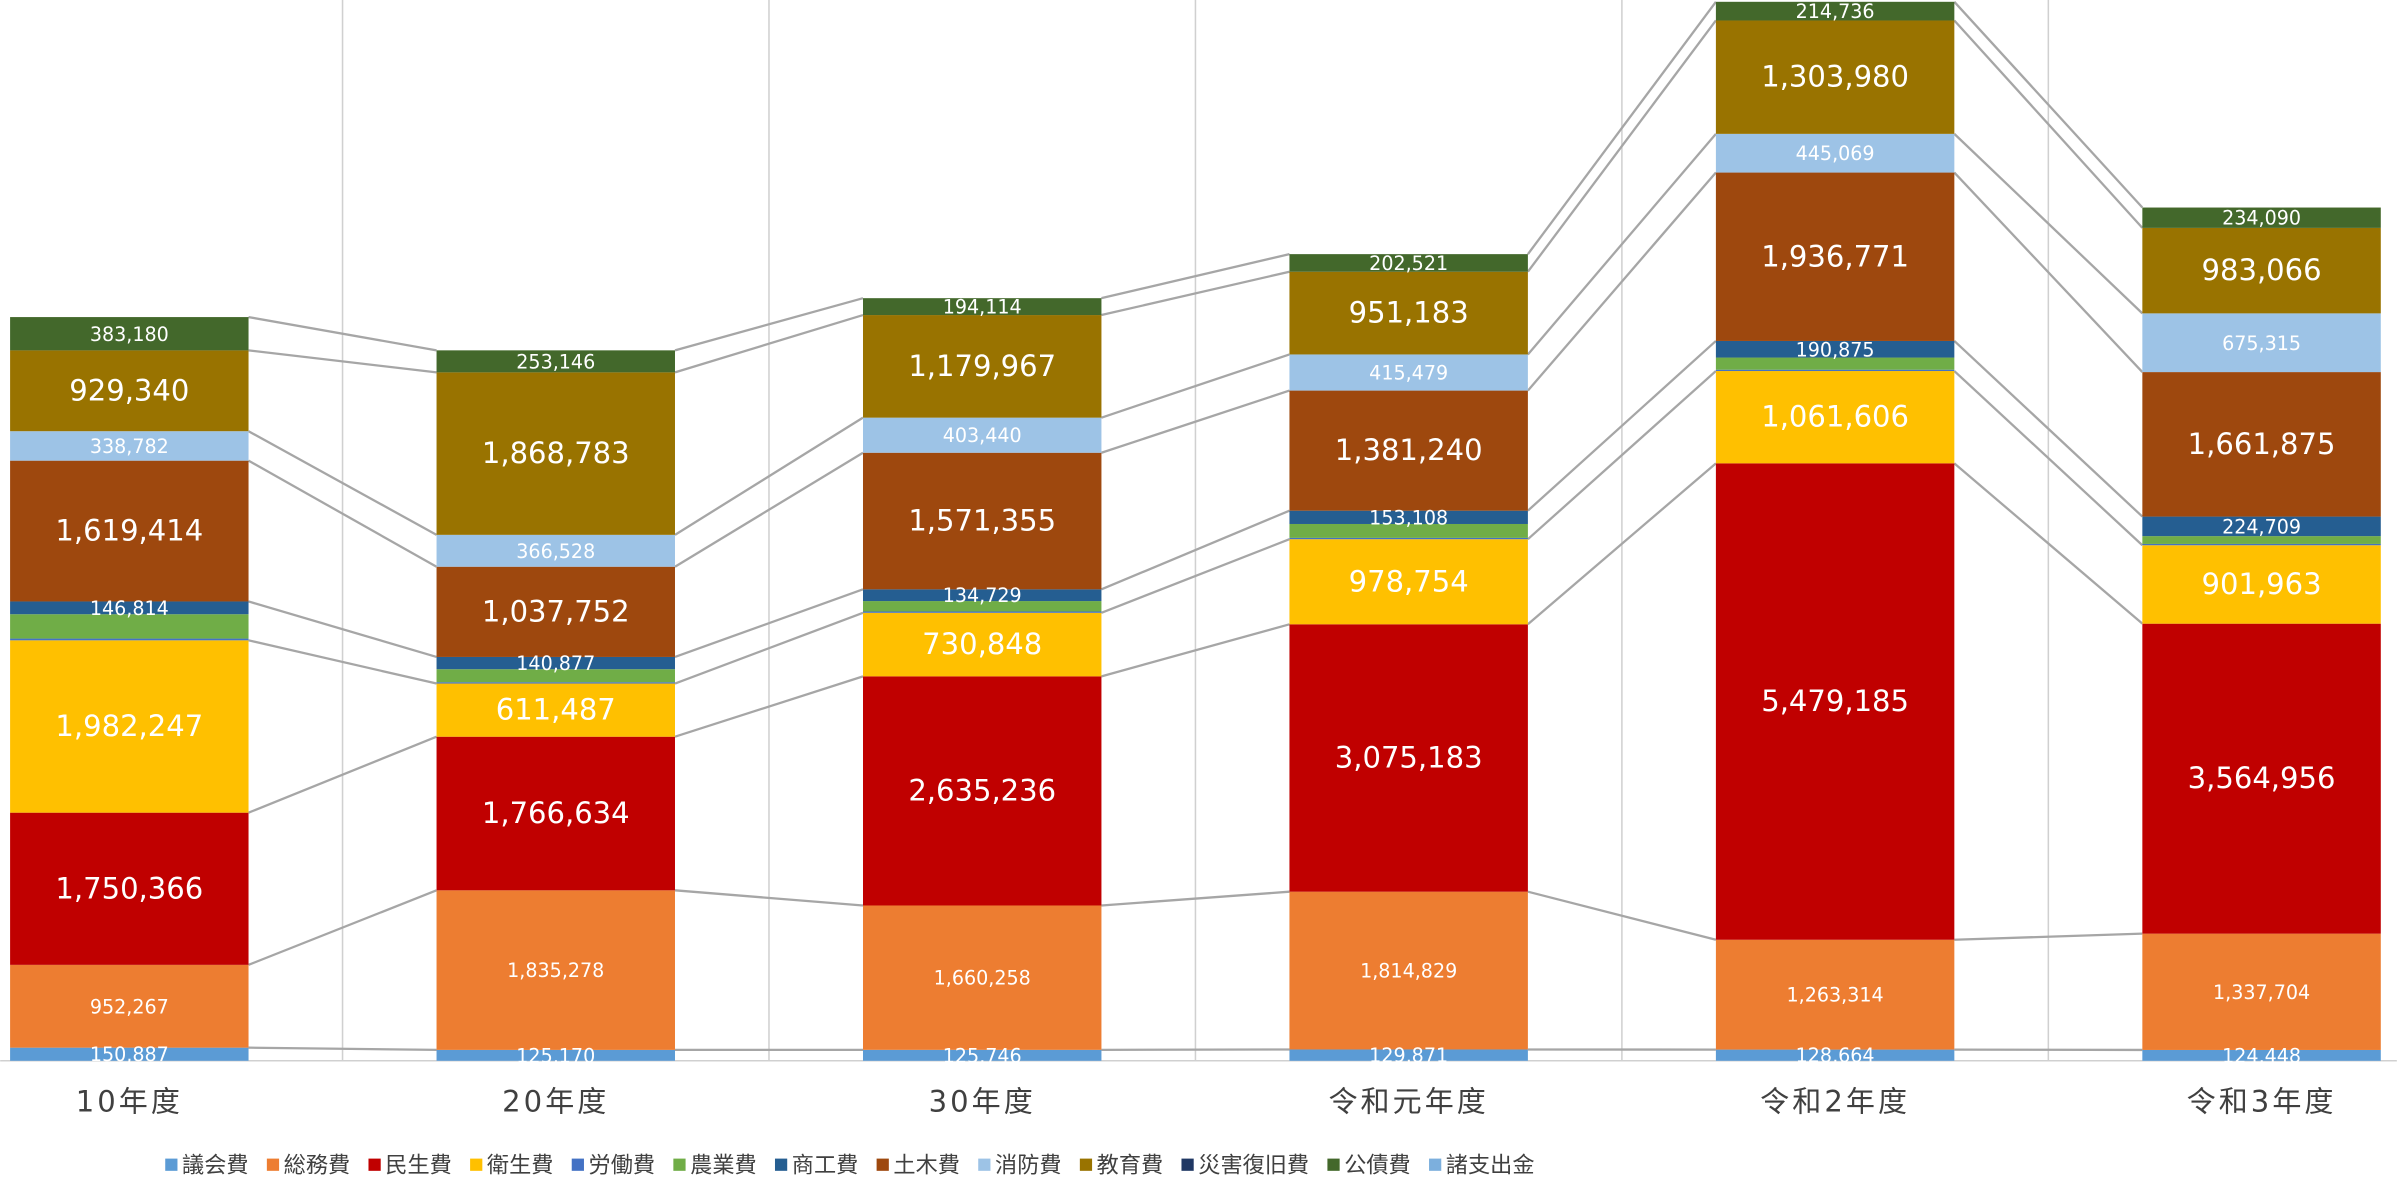  I want to click on data-label: 5,479,185, so click(1835, 701).